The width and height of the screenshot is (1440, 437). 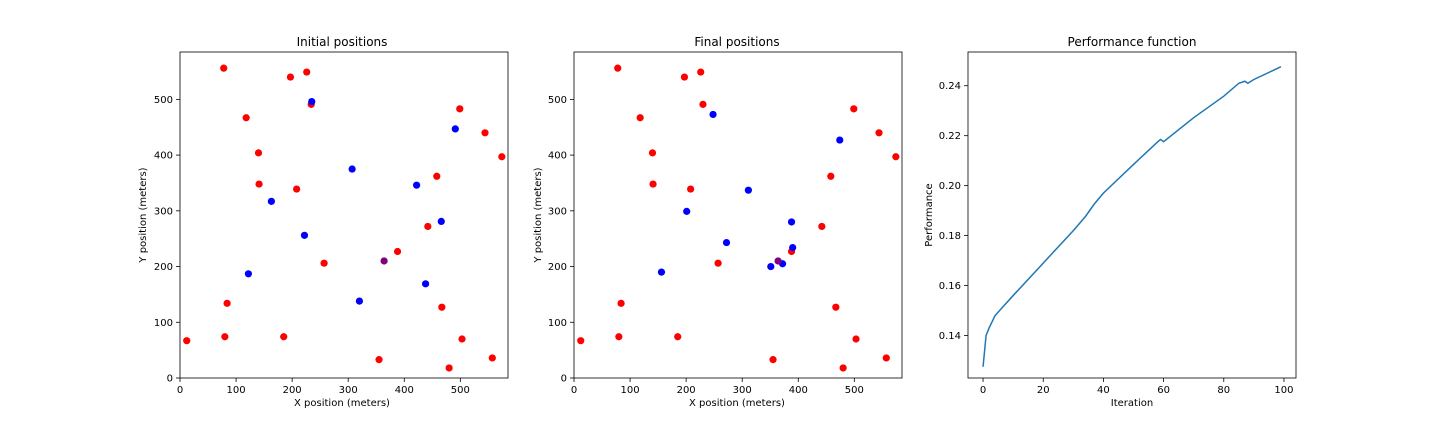 I want to click on y-tick-label: 0.22, so click(x=950, y=136).